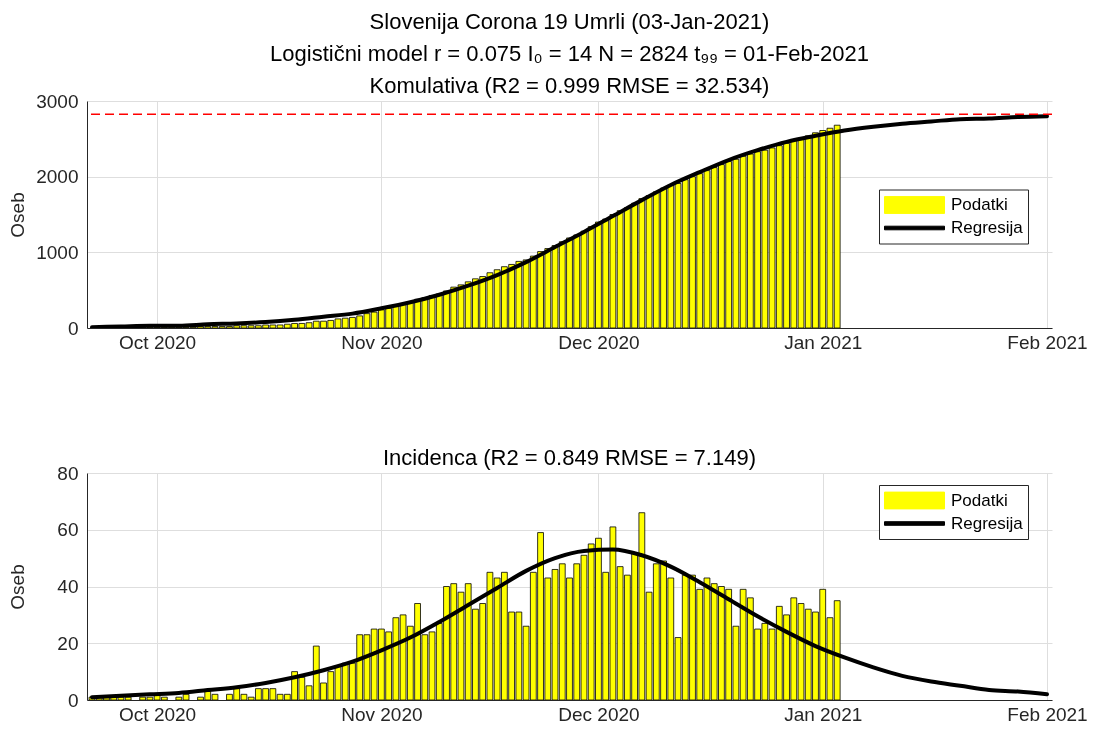  Describe the element at coordinates (68, 473) in the screenshot. I see `y-tick-label: 80` at that location.